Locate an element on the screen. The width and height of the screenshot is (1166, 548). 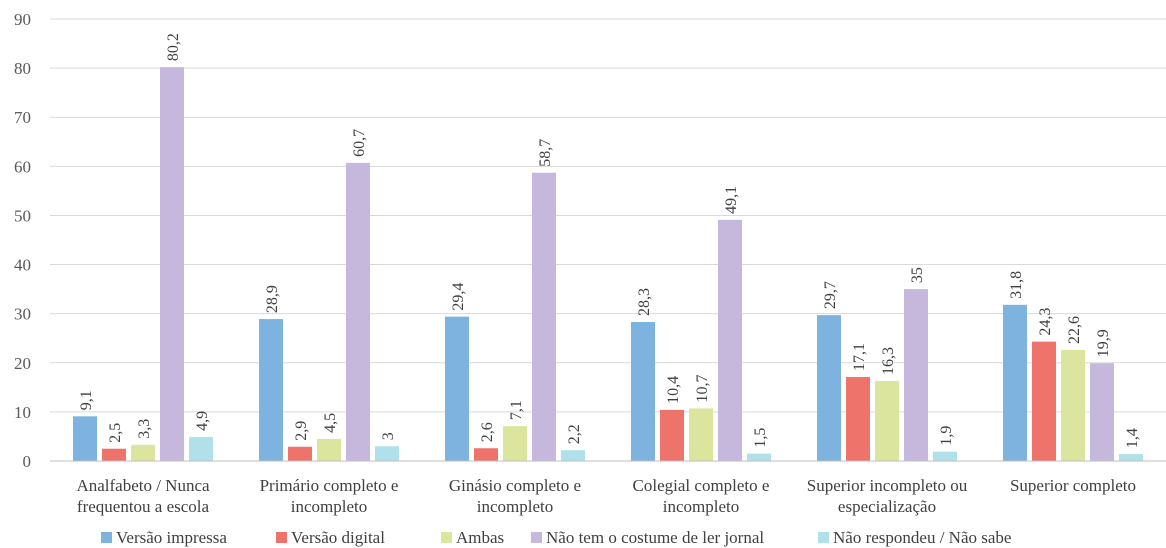
y-tick-label: 60 is located at coordinates (22, 166).